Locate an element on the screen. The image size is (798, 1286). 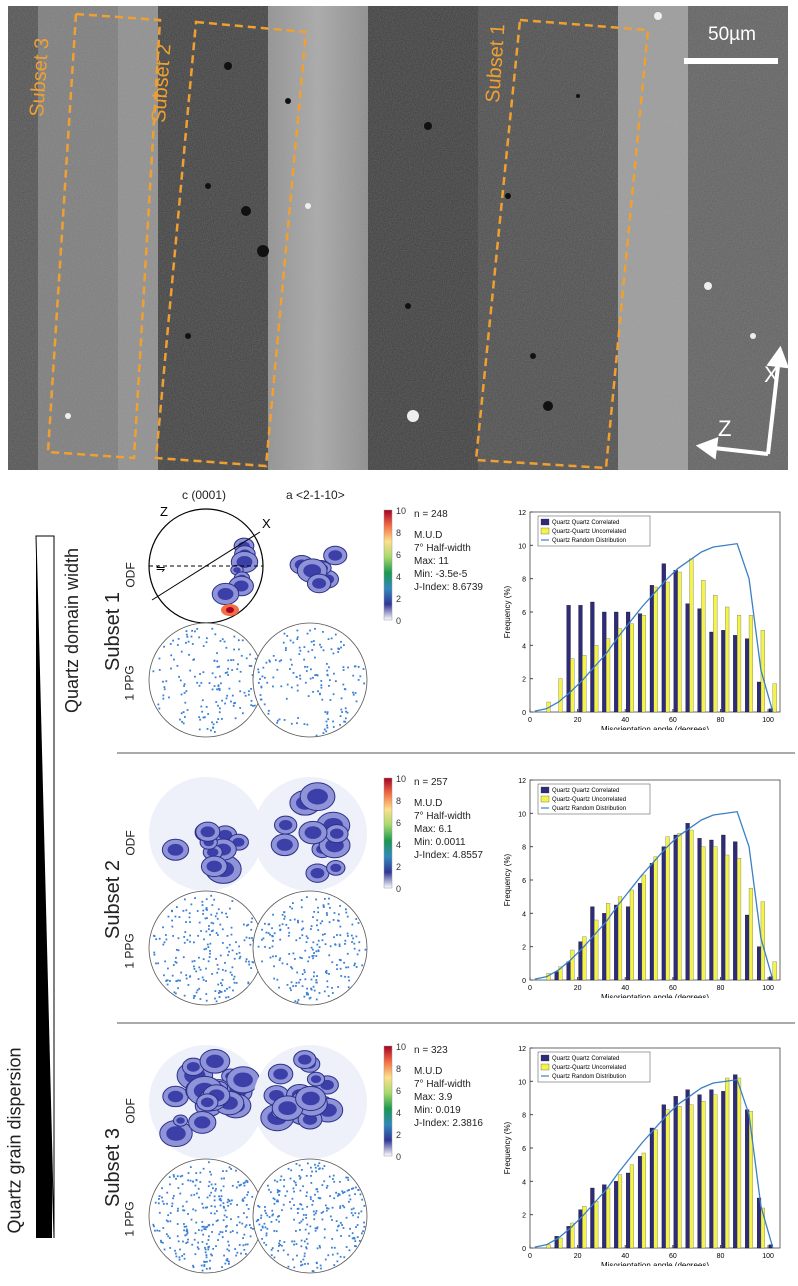
stat-line: J-Index: 4.8557 is located at coordinates (448, 855).